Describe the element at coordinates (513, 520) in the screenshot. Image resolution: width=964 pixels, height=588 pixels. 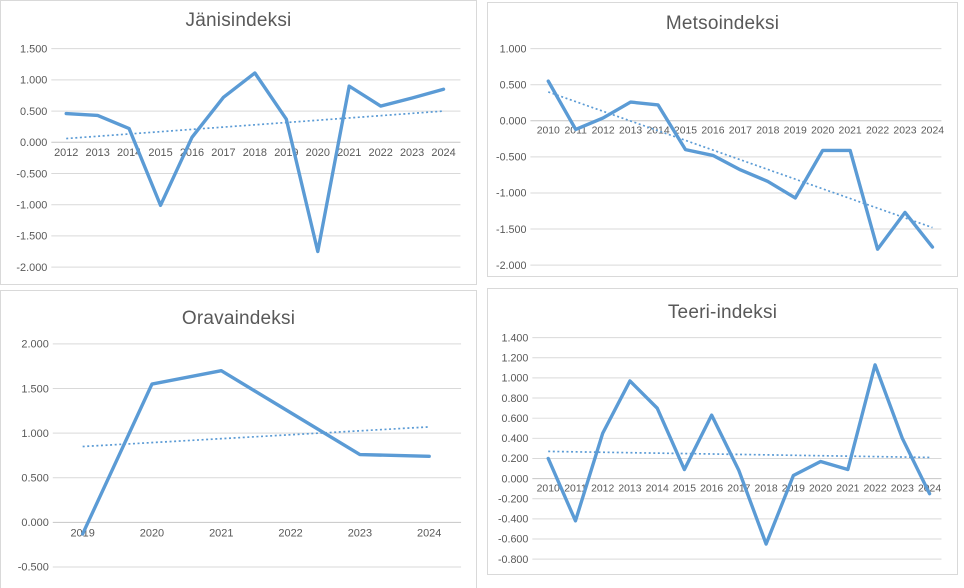
I see `y-tick-label: -0.400` at that location.